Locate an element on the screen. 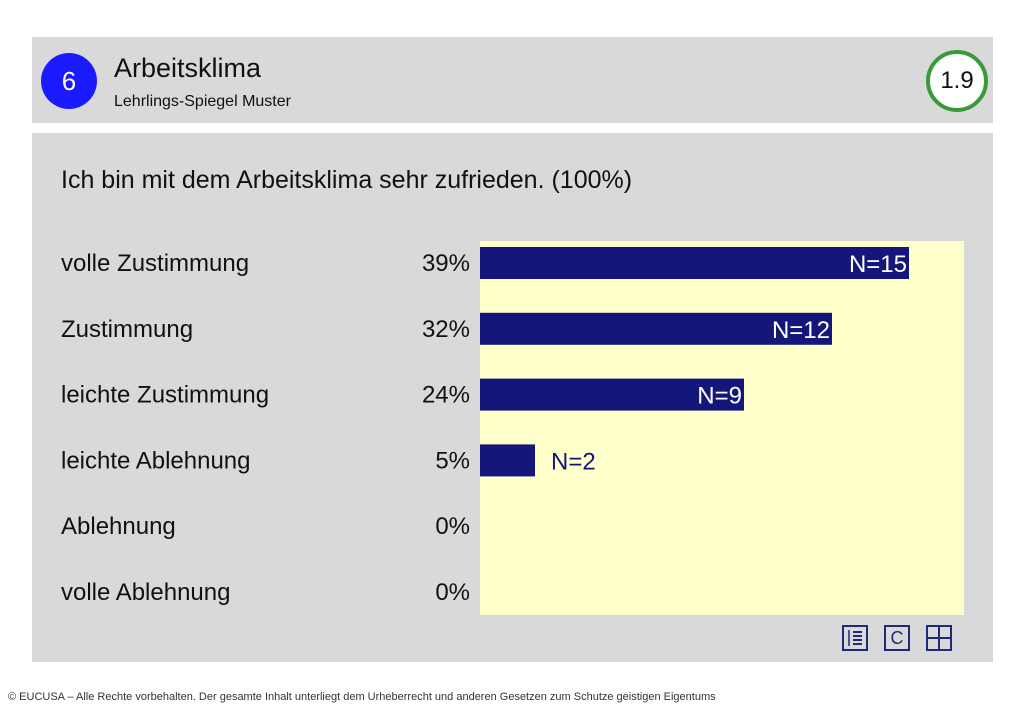  grid-icon is located at coordinates (939, 638).